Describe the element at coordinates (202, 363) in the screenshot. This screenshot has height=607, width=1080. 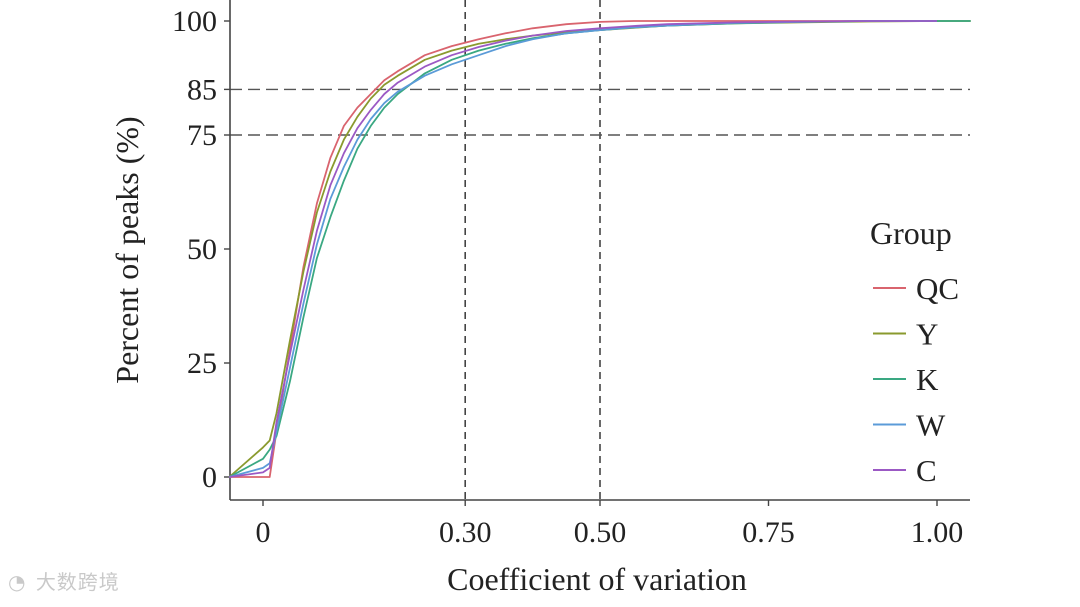
I see `y-tick-label: 25` at that location.